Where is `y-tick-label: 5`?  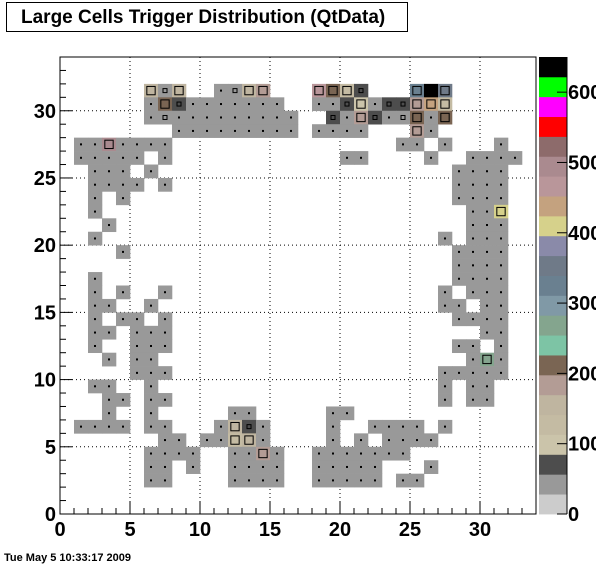
y-tick-label: 5 is located at coordinates (50, 448).